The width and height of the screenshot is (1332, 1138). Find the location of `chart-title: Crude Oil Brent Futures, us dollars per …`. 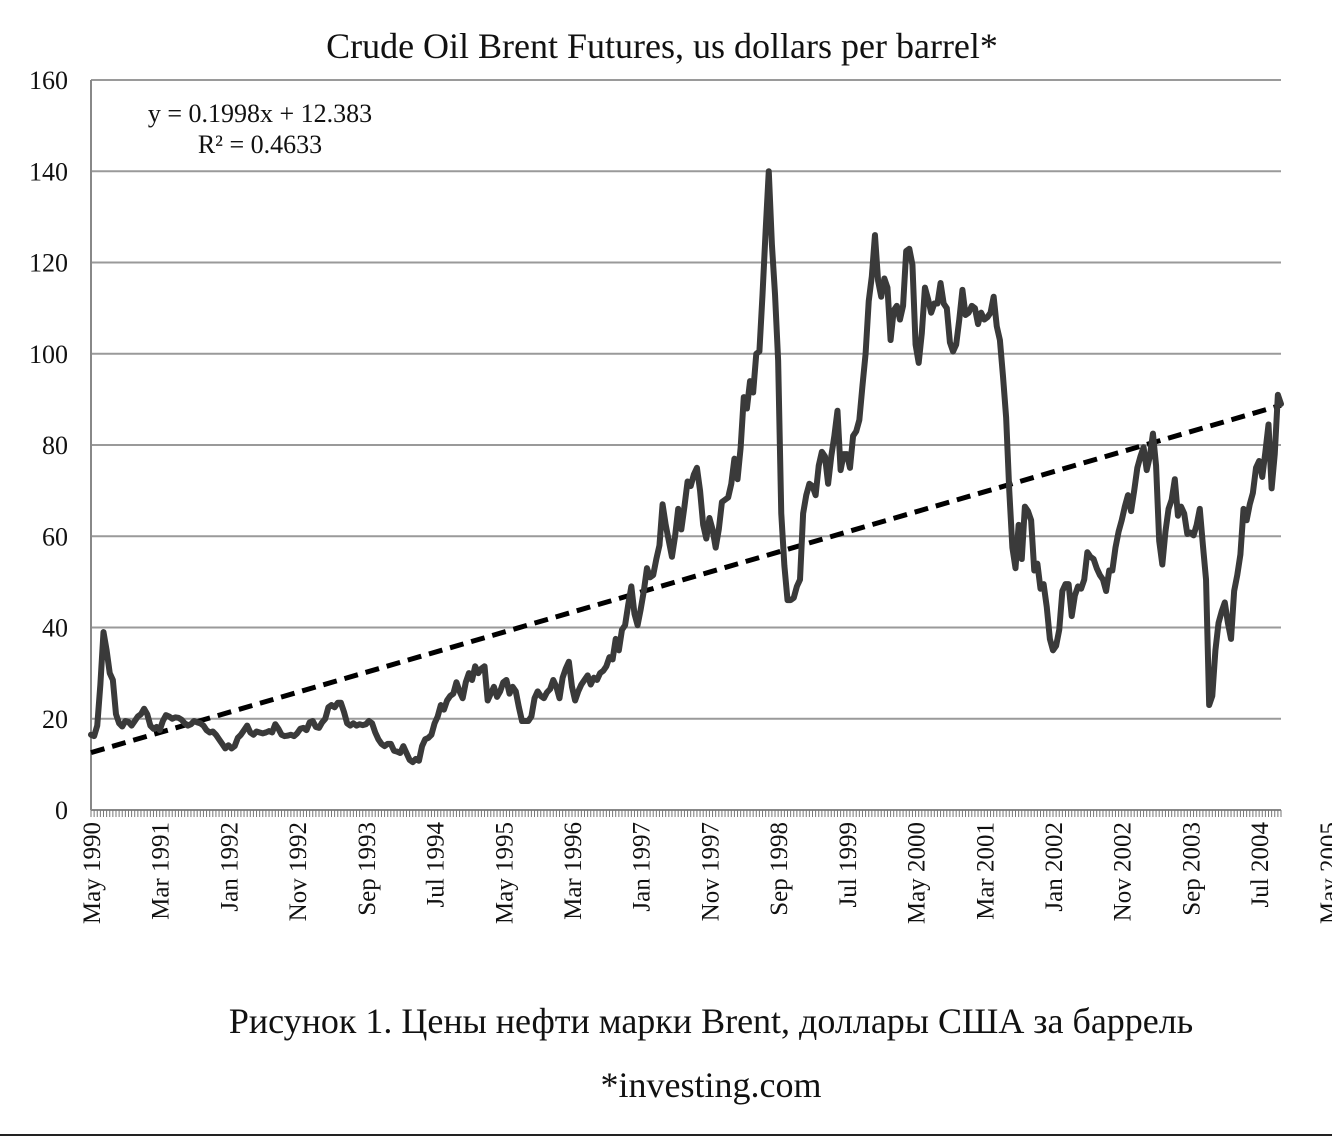

chart-title: Crude Oil Brent Futures, us dollars per … is located at coordinates (662, 46).